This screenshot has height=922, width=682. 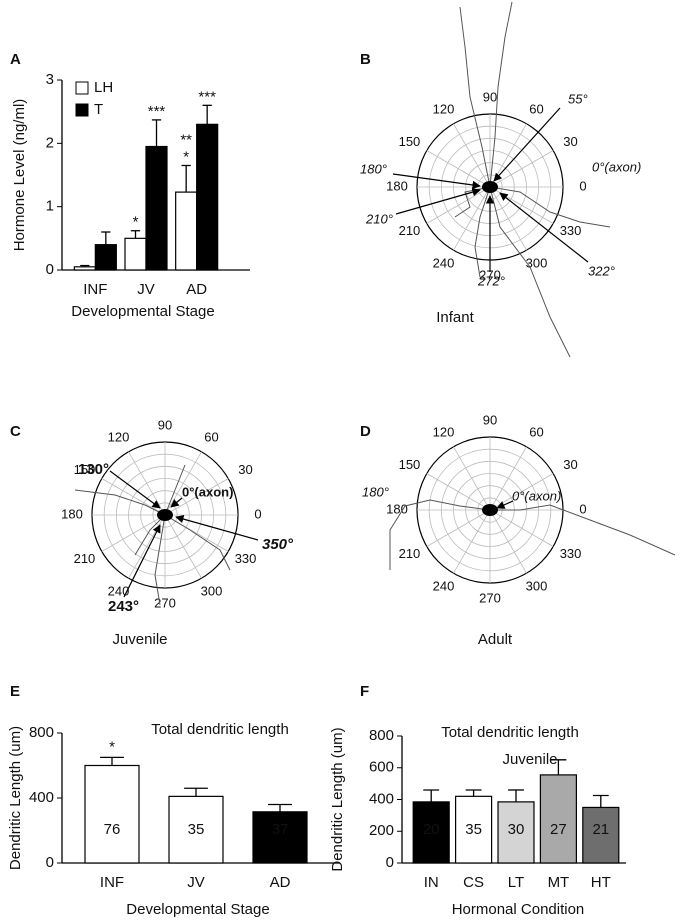 I want to click on panel-letter: C, so click(x=15, y=431).